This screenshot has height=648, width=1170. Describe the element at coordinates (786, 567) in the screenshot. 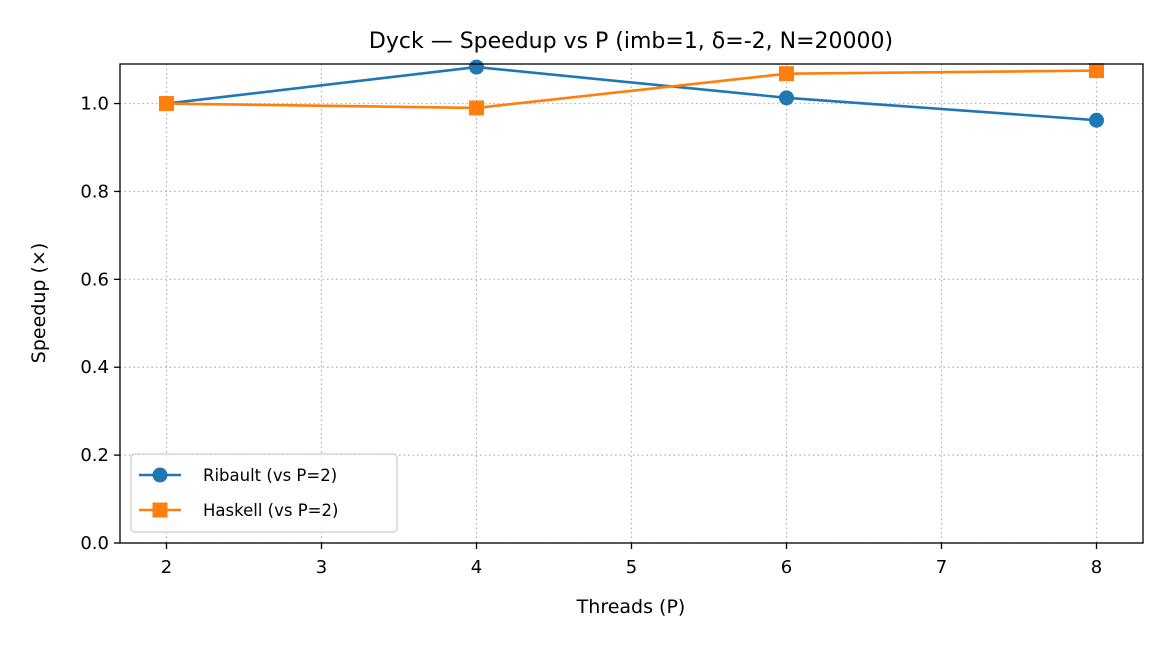

I see `x-tick-label: 6` at that location.